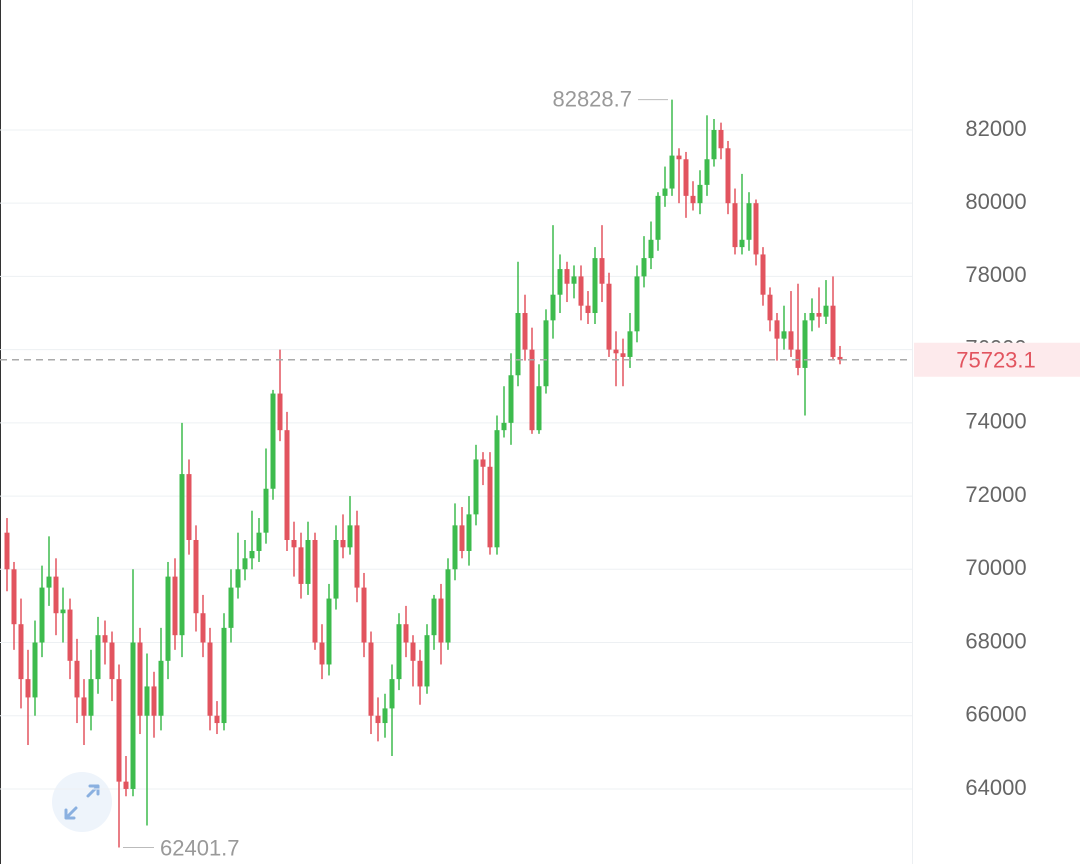  I want to click on last-price-tag, so click(997, 359).